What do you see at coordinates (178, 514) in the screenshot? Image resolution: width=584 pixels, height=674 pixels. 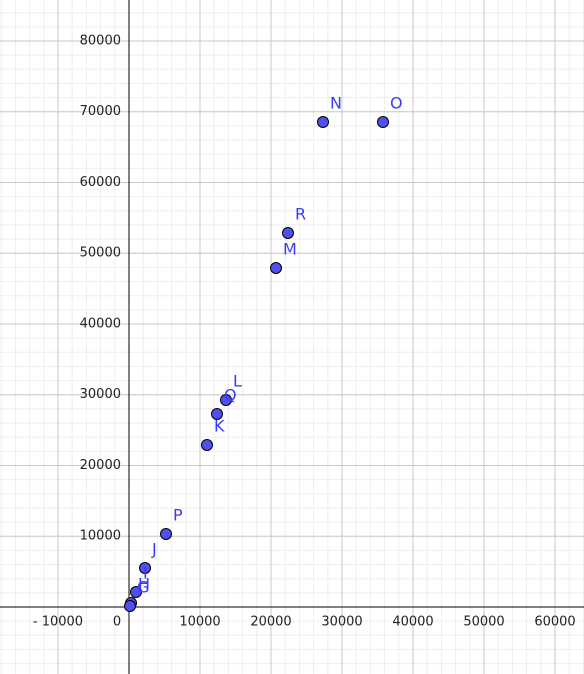 I see `point-label: P` at bounding box center [178, 514].